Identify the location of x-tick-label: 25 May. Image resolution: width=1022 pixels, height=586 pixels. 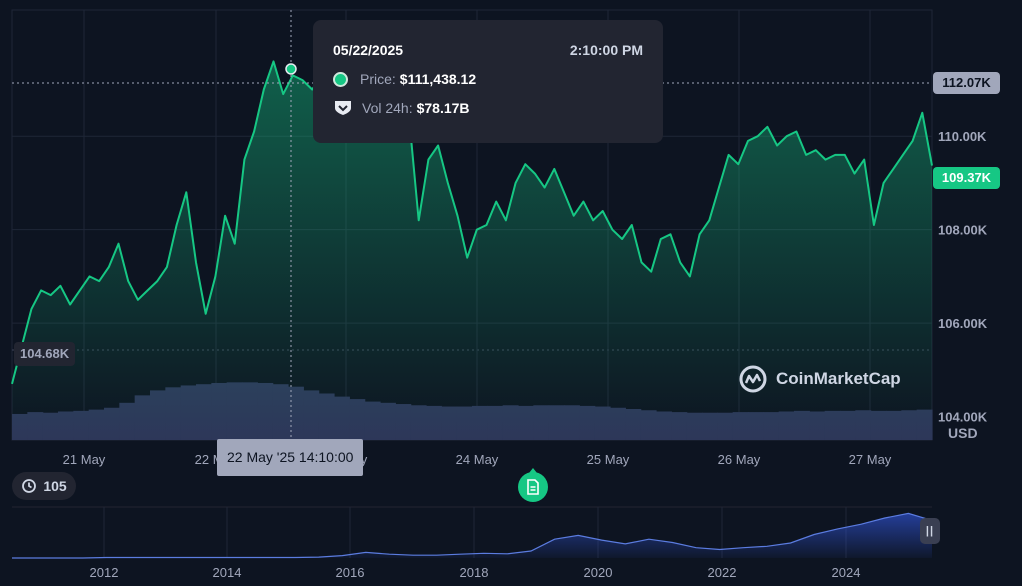
(608, 459).